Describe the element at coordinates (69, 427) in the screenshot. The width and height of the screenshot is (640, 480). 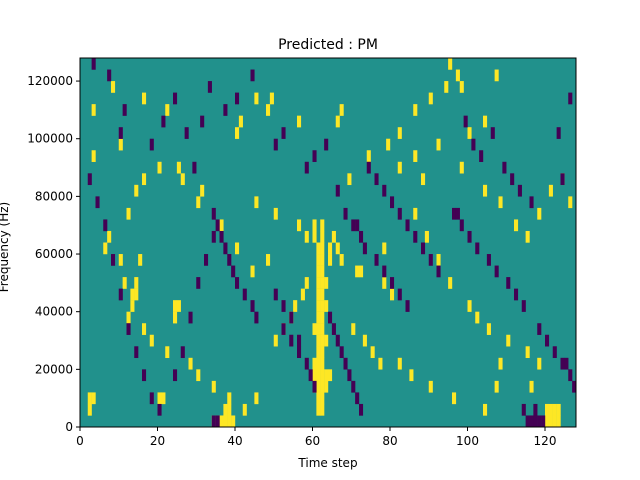
I see `y-tick-label: 0` at that location.